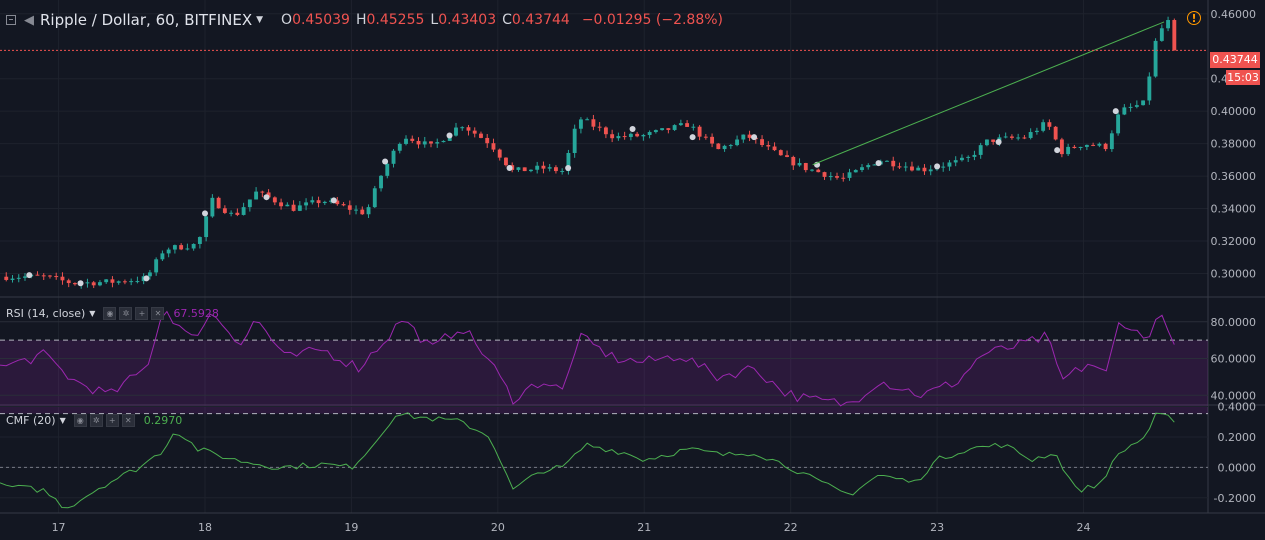 This screenshot has height=540, width=1265. Describe the element at coordinates (146, 20) in the screenshot. I see `symbol-title: Ripple / Dollar, 60, BITFINEX` at that location.